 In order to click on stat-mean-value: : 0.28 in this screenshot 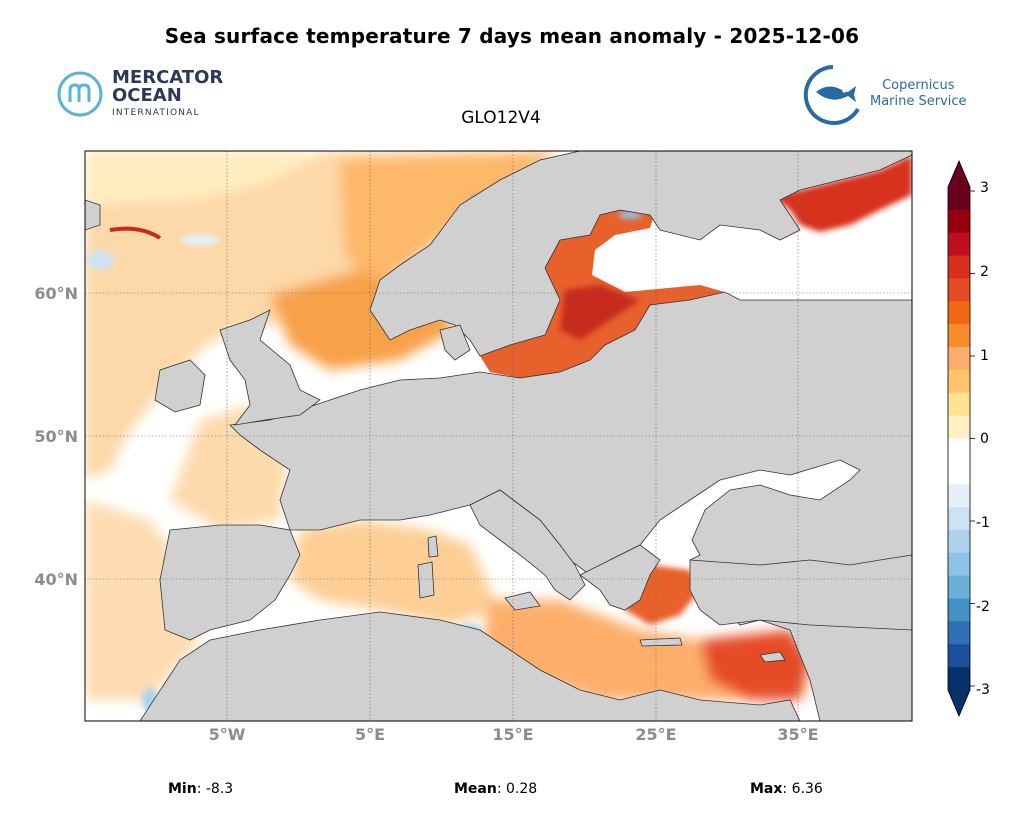, I will do `click(517, 789)`.